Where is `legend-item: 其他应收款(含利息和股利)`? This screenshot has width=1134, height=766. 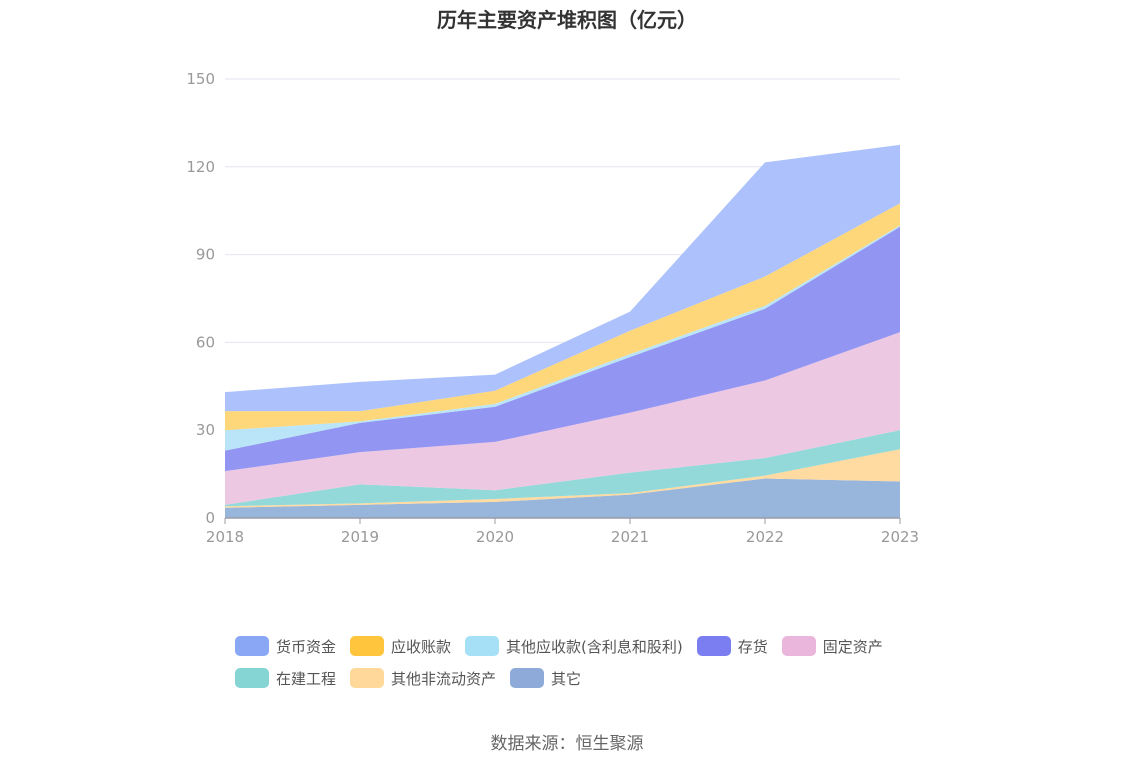
legend-item: 其他应收款(含利息和股利) is located at coordinates (574, 646).